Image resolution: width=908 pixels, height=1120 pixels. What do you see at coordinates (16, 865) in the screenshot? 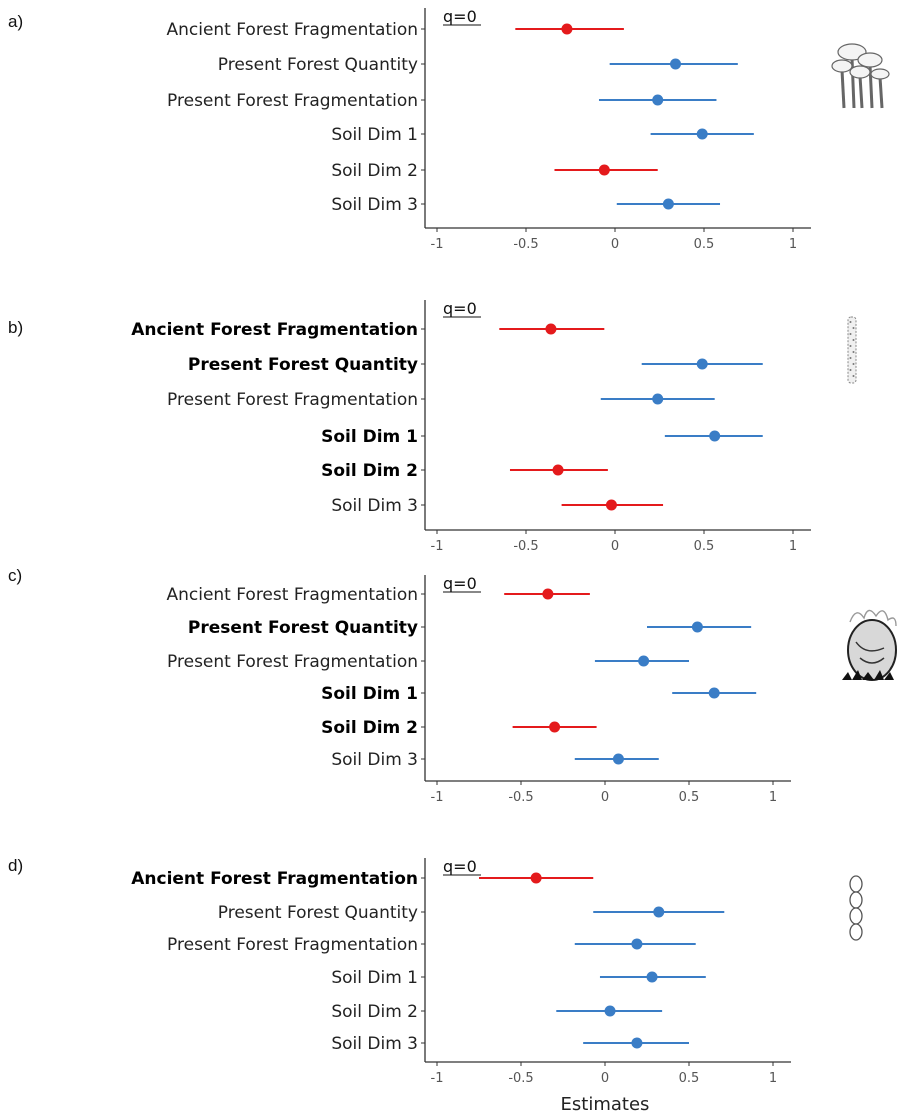
I see `panel-label-d: d)` at bounding box center [16, 865].